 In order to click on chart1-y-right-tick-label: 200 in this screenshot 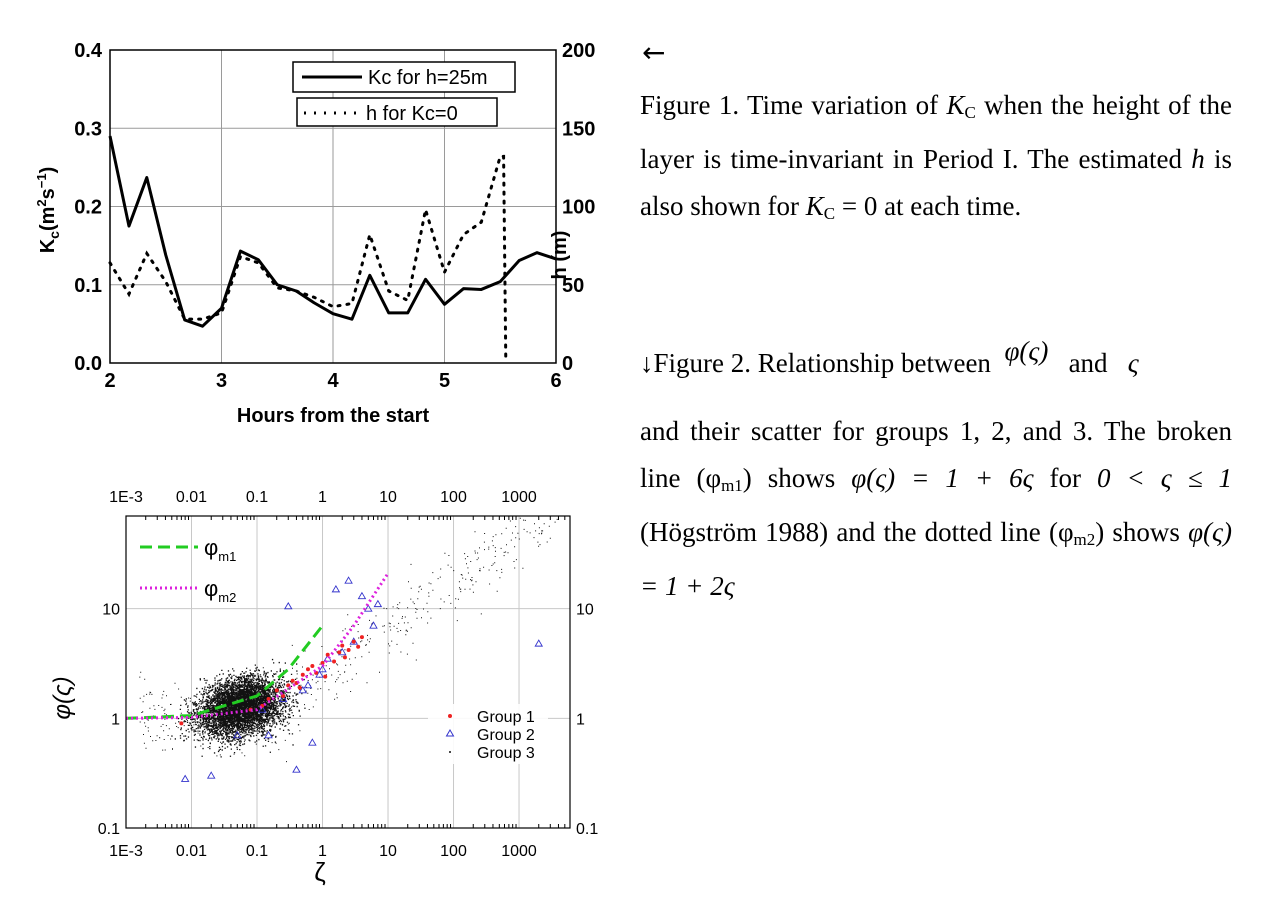, I will do `click(578, 51)`.